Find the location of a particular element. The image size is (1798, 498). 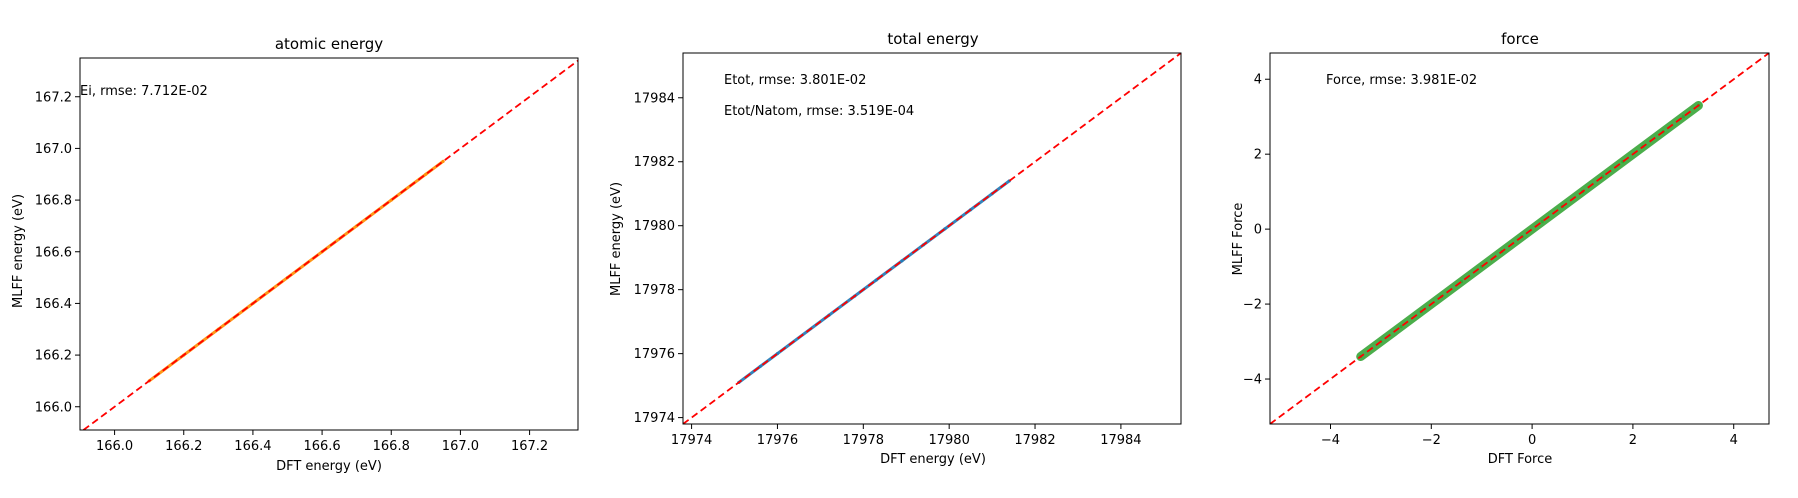

rmse-annotation: Ei, rmse: 7.712E-02 is located at coordinates (144, 91).